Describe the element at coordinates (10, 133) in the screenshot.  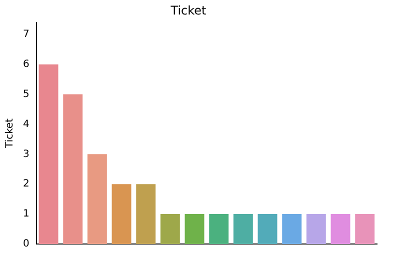
I see `y-axis-title: Ticket` at that location.